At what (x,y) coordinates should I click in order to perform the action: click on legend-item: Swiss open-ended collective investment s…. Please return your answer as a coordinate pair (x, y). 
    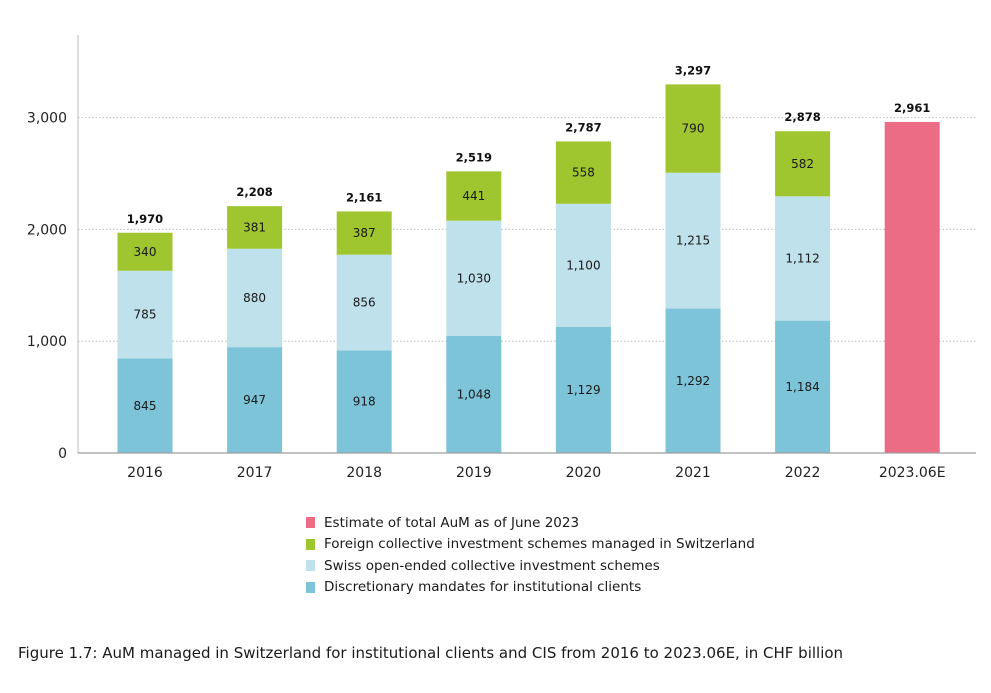
    Looking at the image, I should click on (530, 566).